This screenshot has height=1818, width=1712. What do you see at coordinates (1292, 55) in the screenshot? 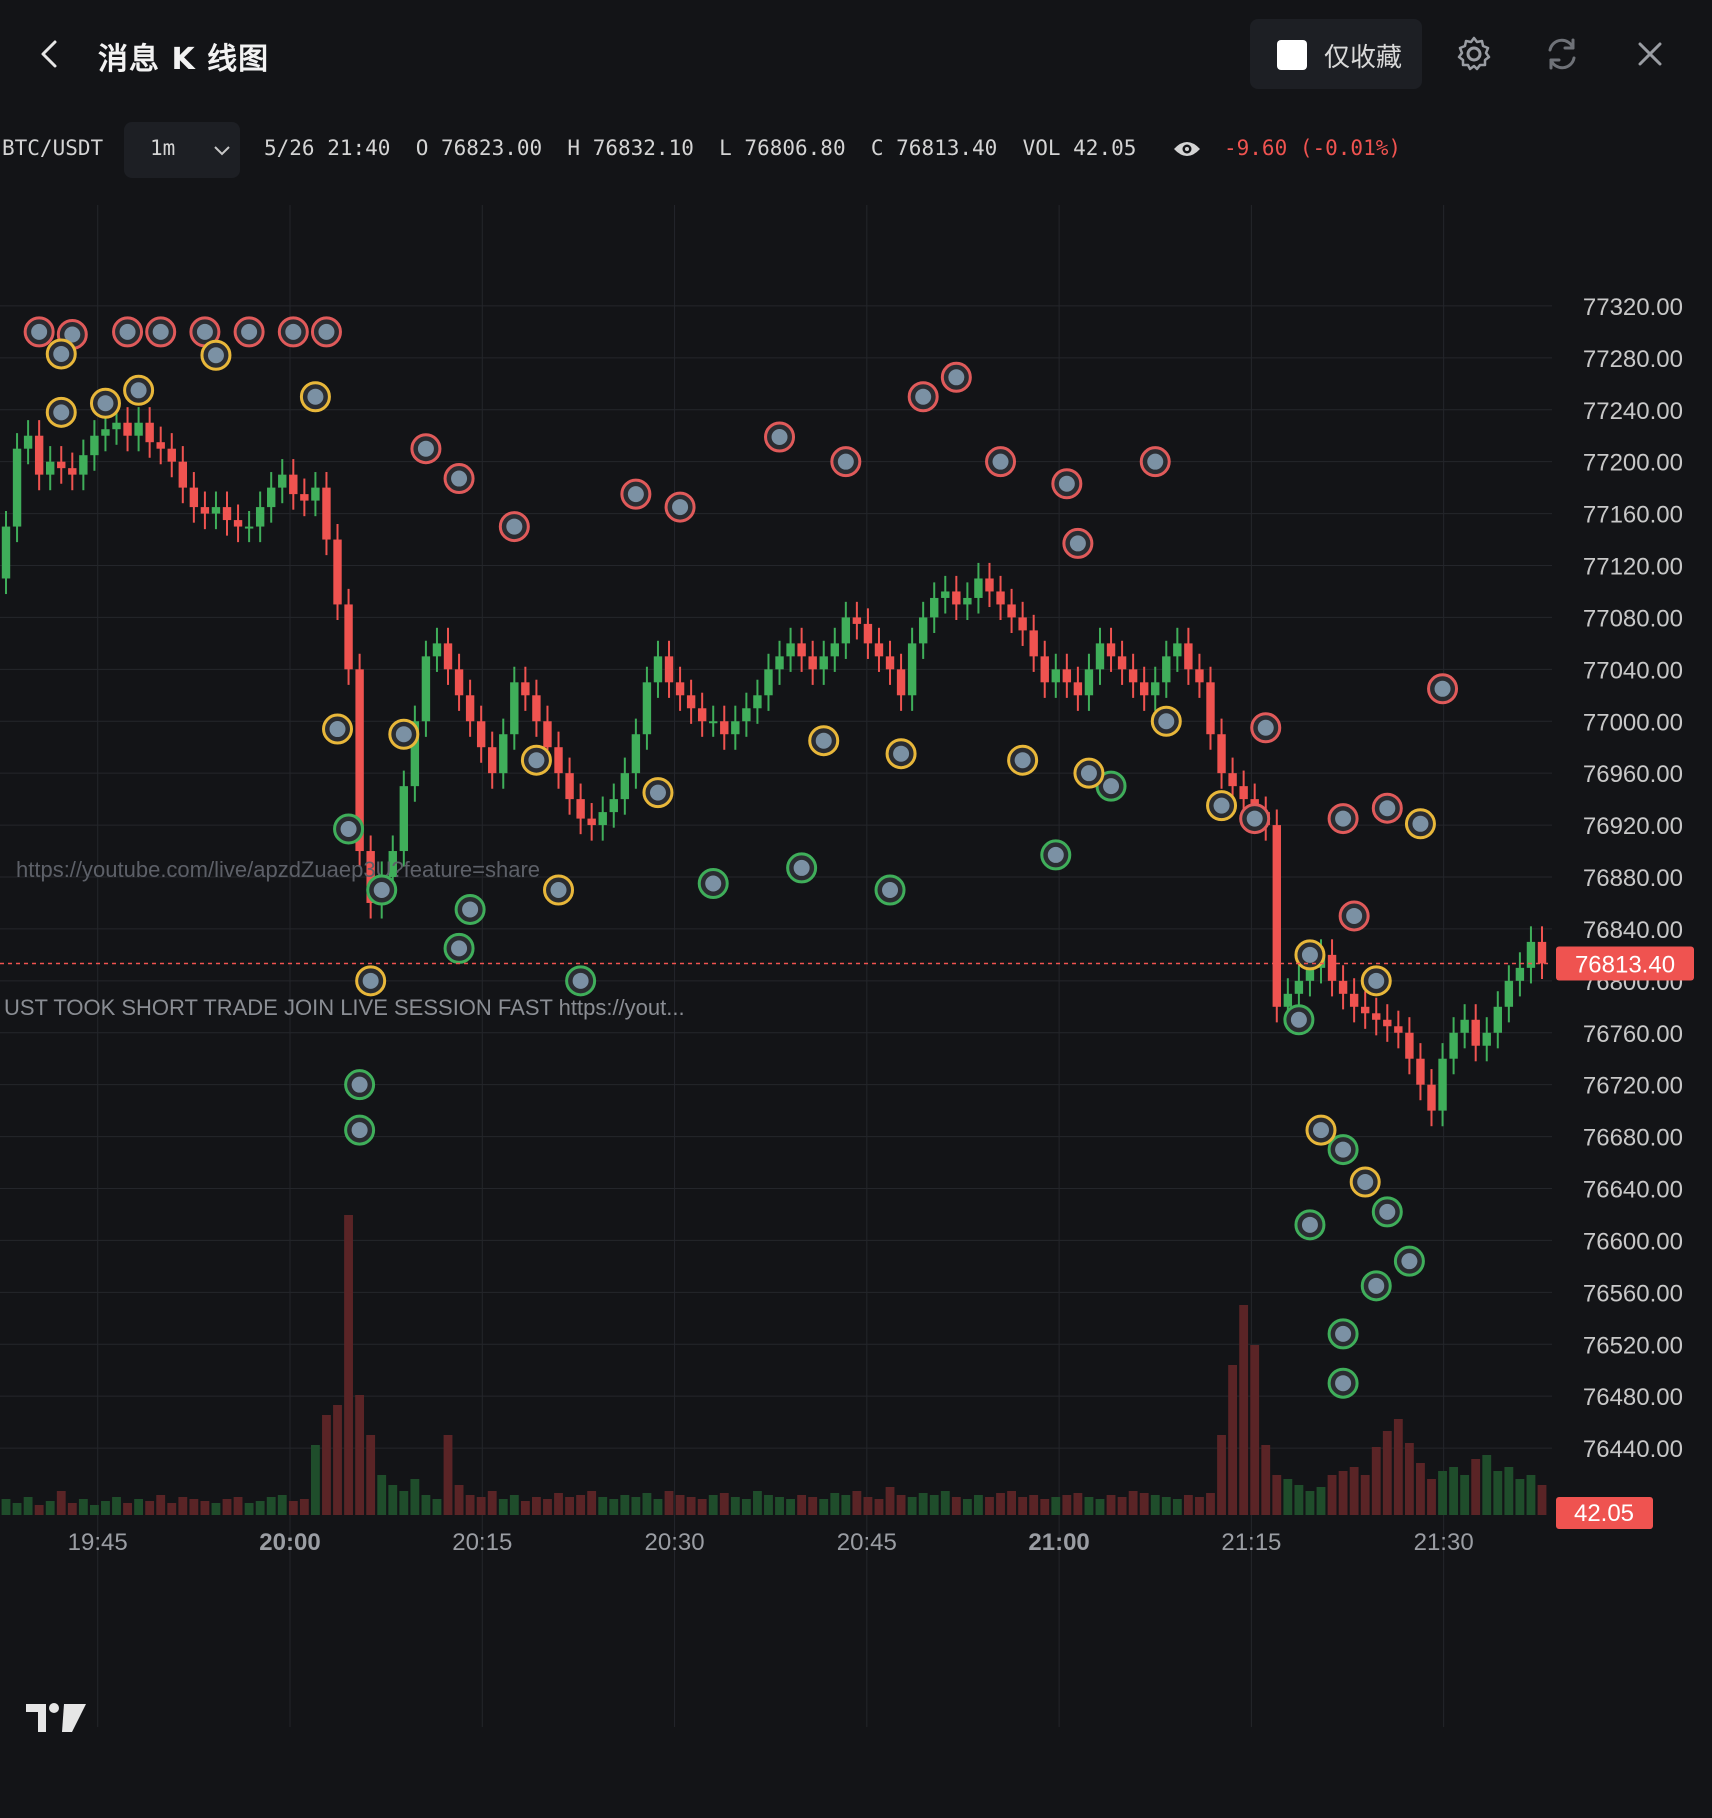
I see `favorites-only-checkbox` at bounding box center [1292, 55].